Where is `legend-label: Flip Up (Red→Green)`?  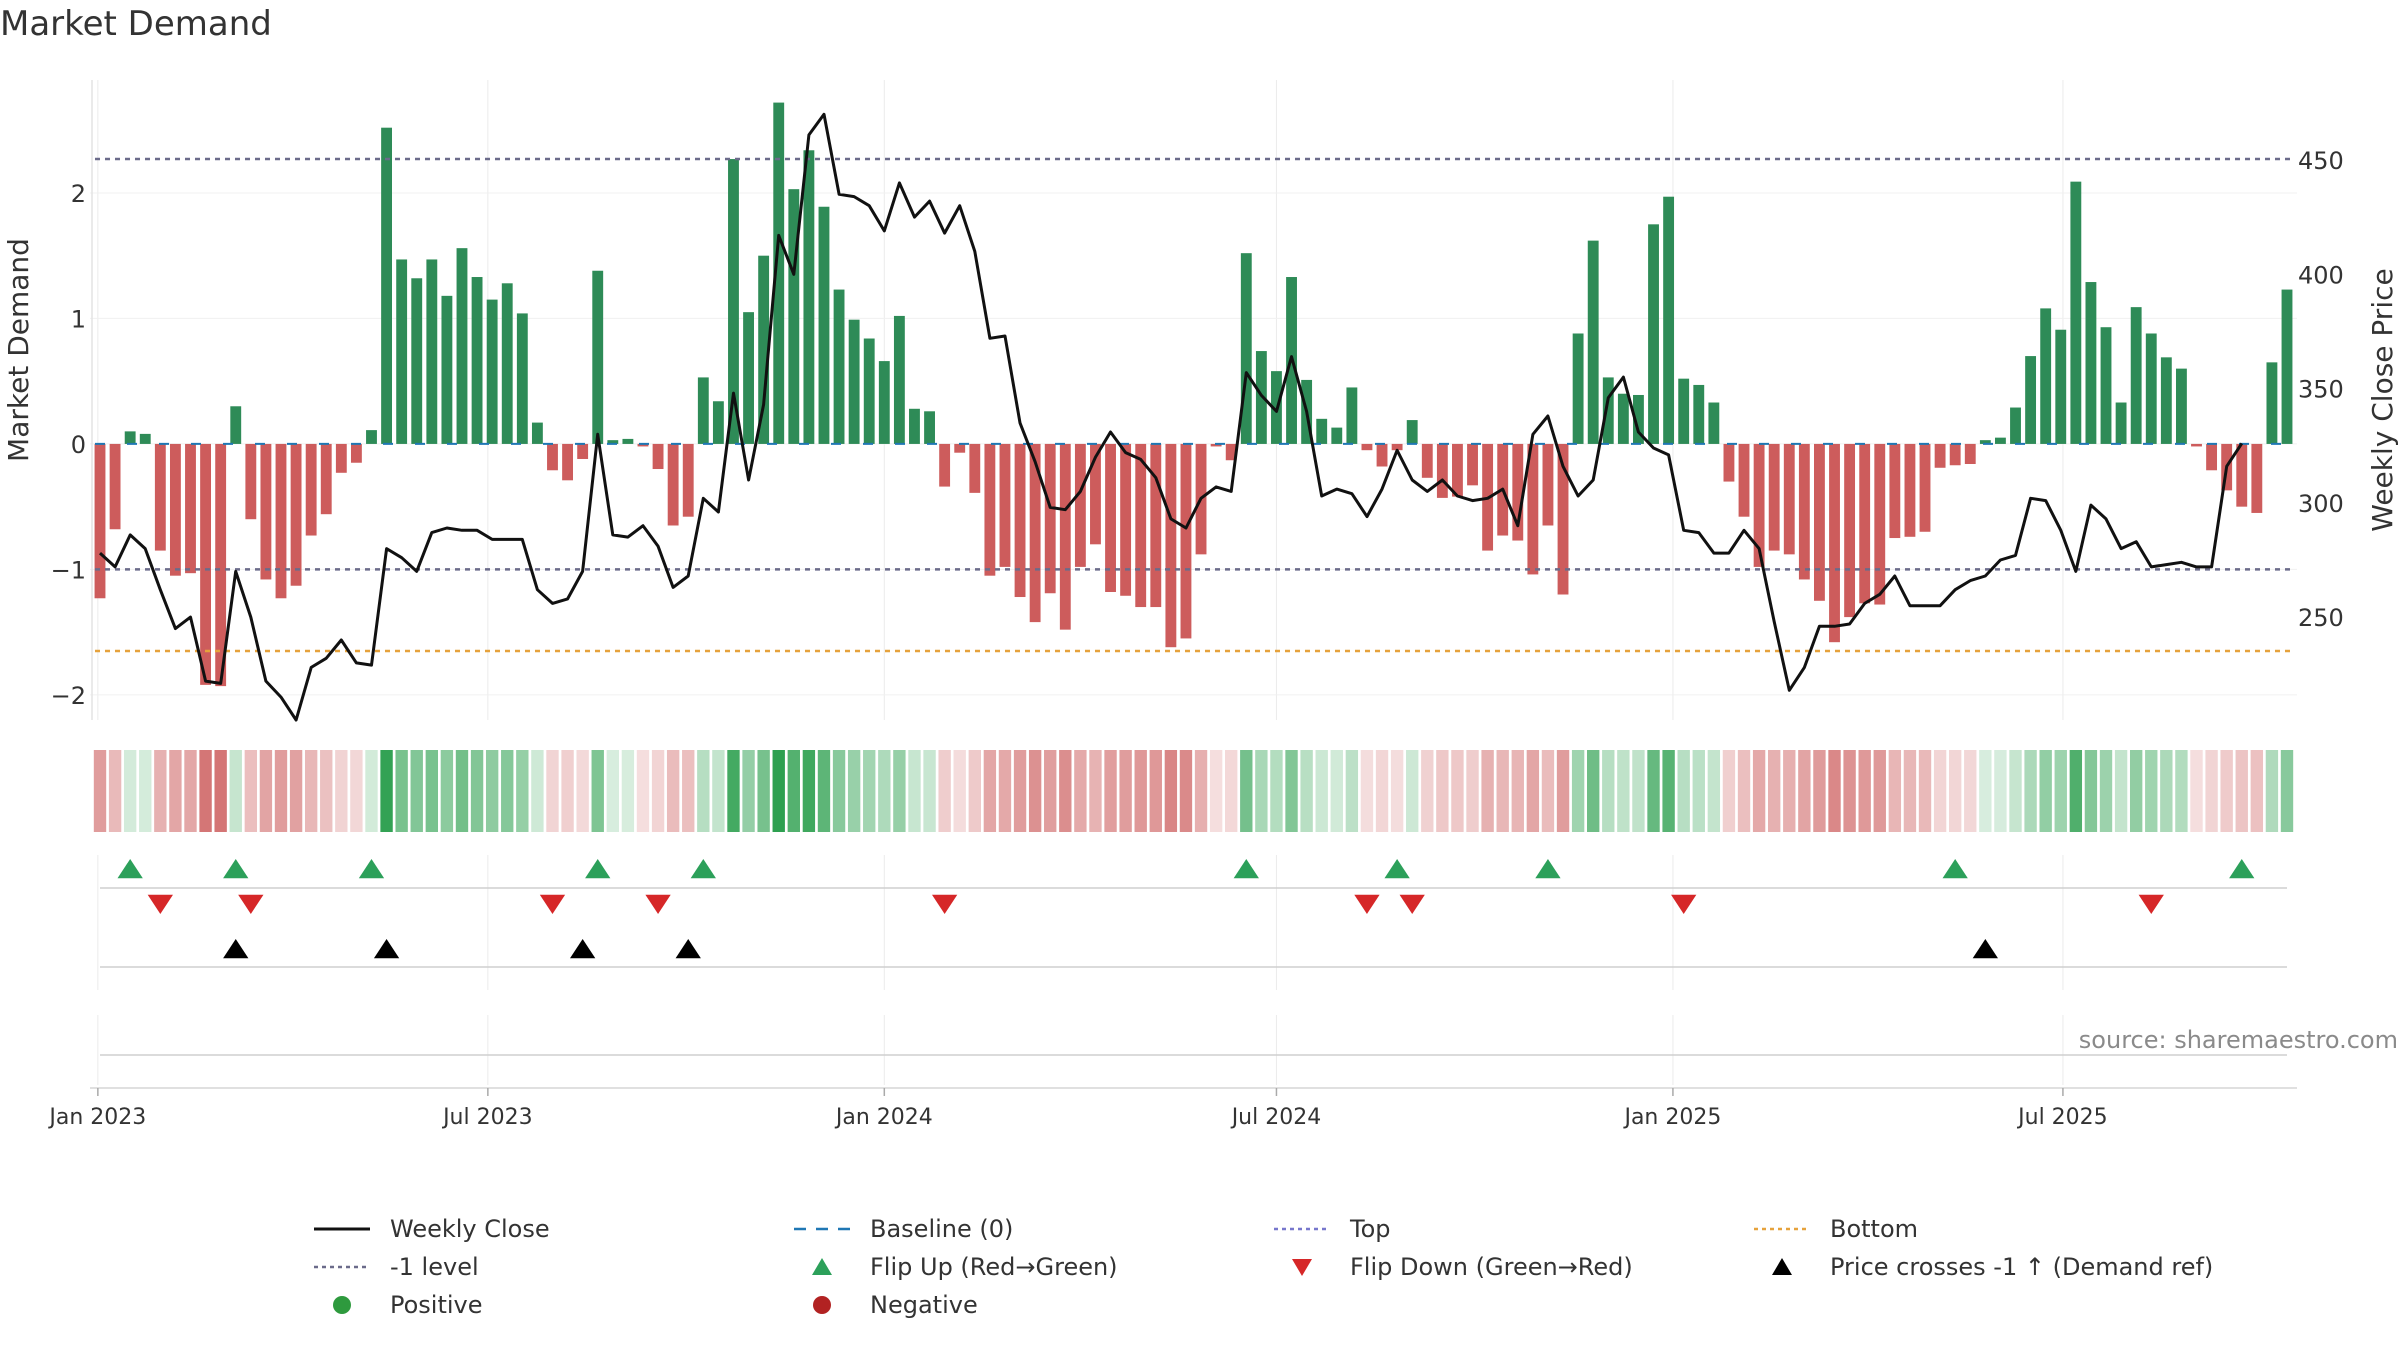 legend-label: Flip Up (Red→Green) is located at coordinates (994, 1267).